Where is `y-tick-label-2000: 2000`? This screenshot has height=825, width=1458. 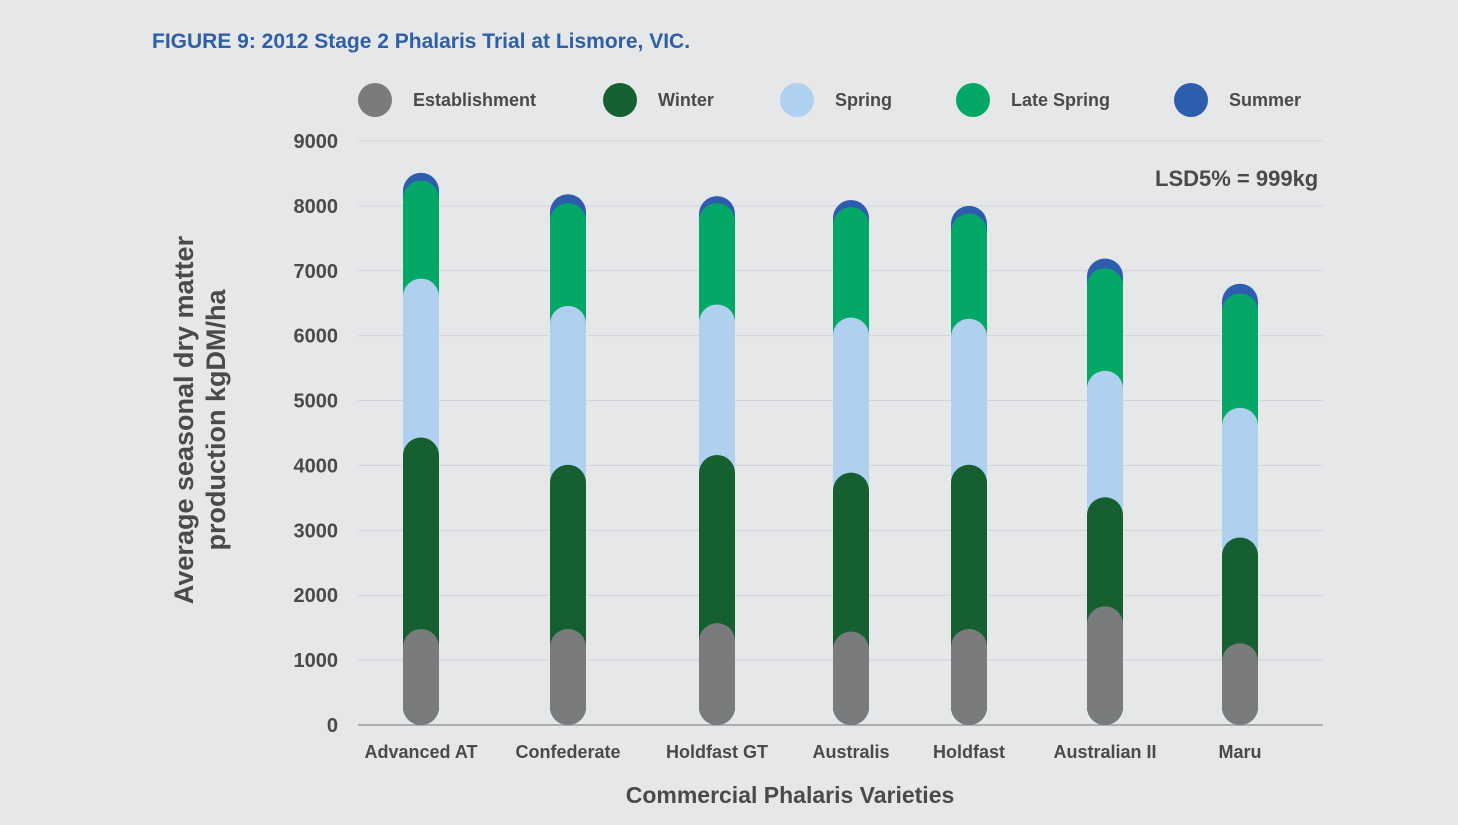
y-tick-label-2000: 2000 is located at coordinates (316, 596).